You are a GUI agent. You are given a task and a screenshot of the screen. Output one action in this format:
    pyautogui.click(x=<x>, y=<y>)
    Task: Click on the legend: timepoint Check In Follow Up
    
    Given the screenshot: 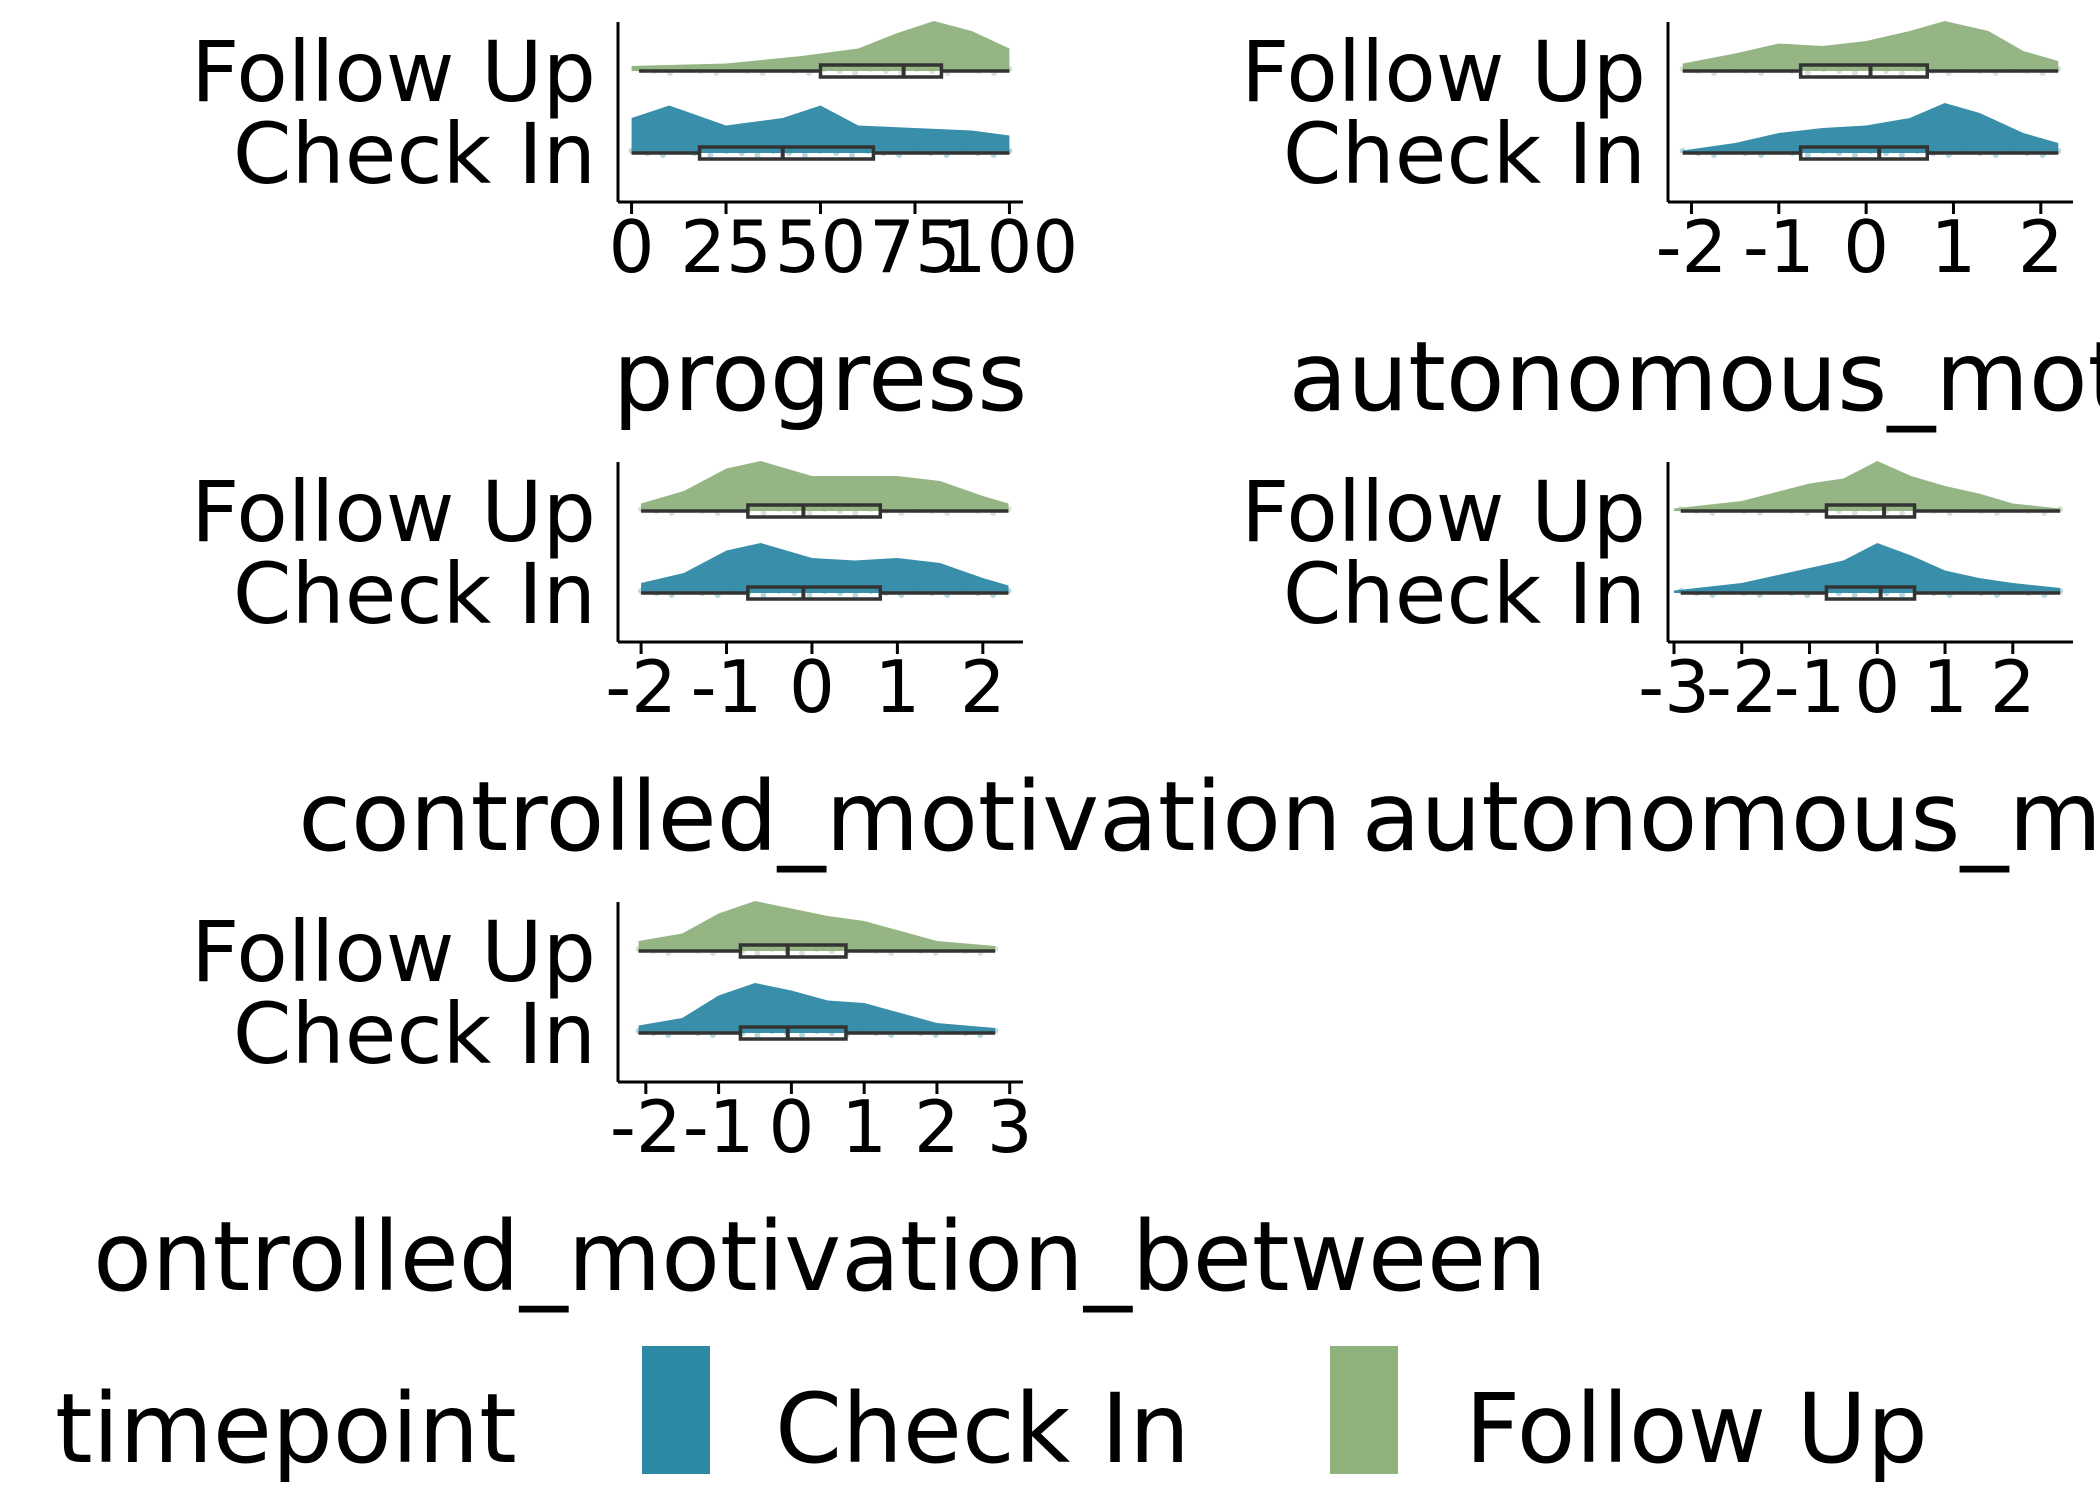 What is the action you would take?
    pyautogui.click(x=991, y=1415)
    